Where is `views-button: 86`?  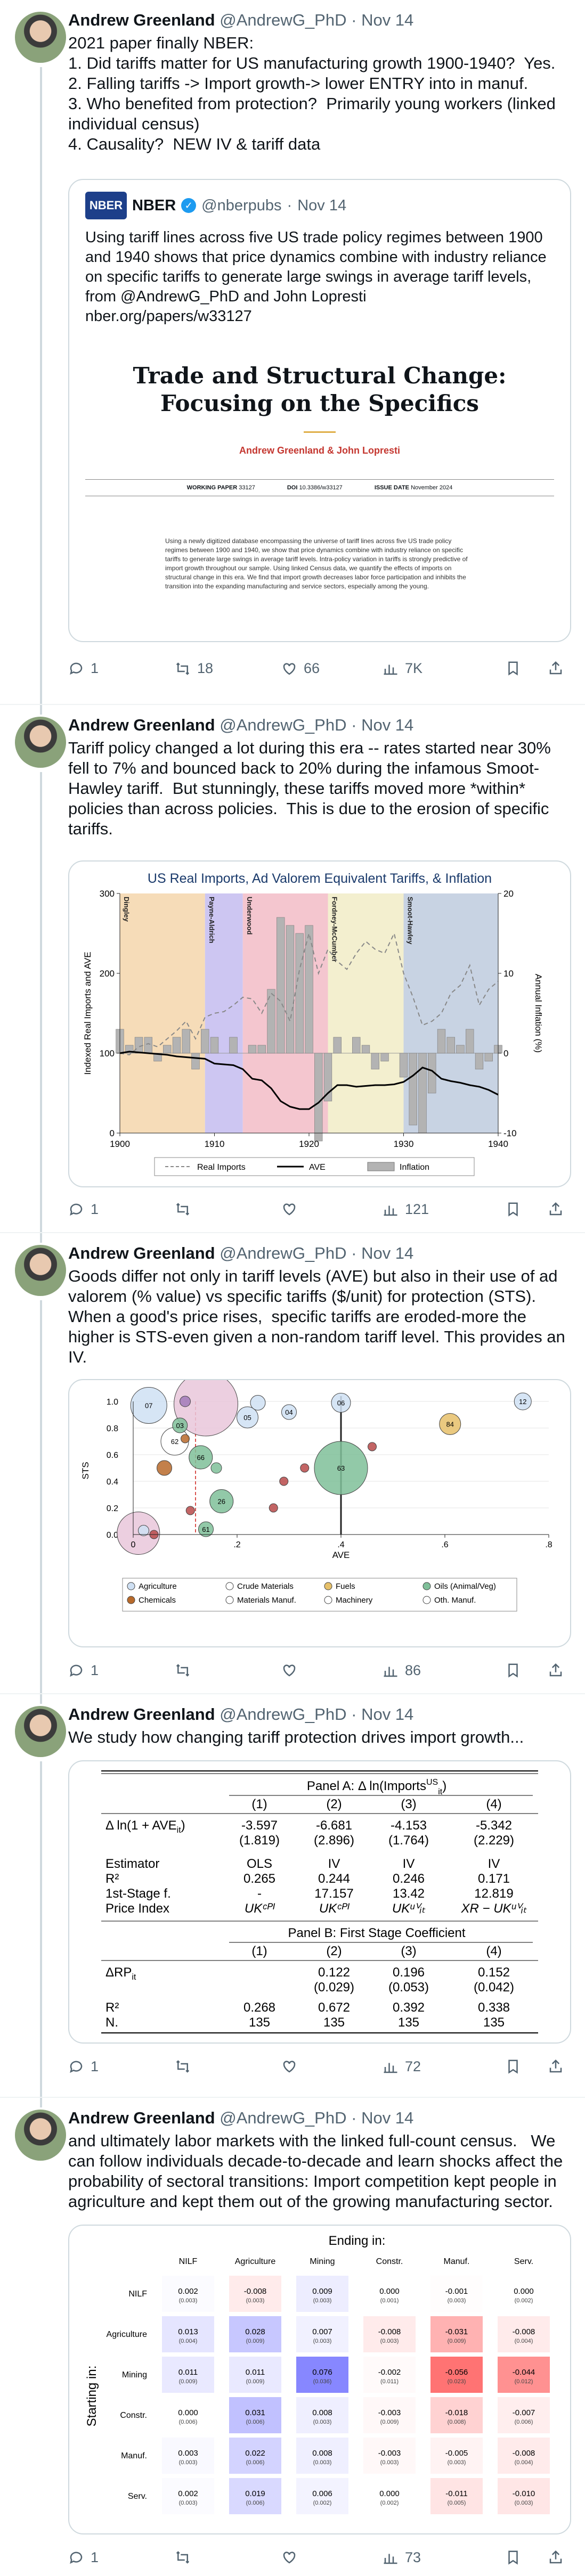
views-button: 86 is located at coordinates (402, 1670).